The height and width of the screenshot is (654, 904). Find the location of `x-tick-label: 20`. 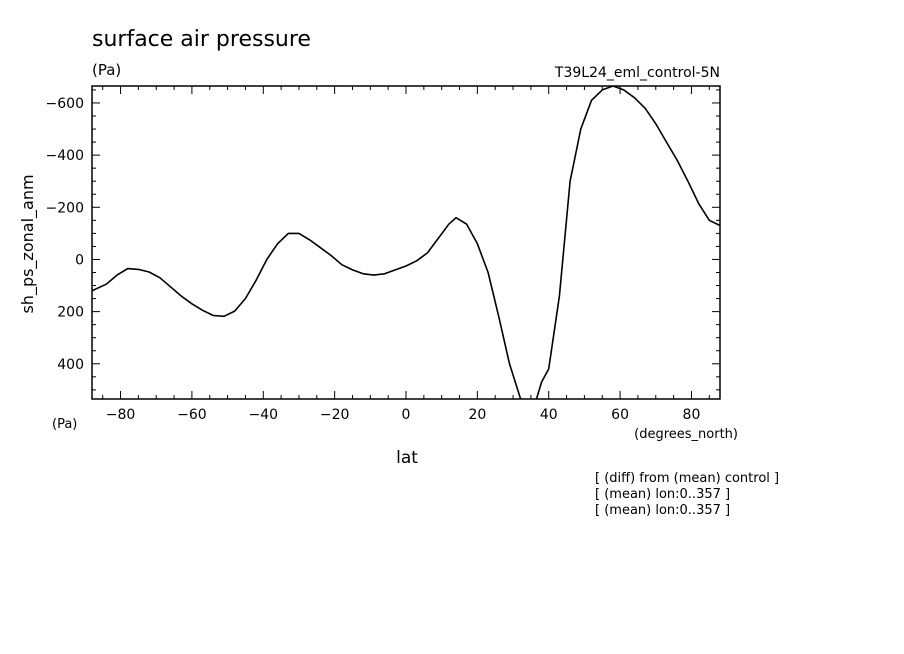

x-tick-label: 20 is located at coordinates (477, 415).